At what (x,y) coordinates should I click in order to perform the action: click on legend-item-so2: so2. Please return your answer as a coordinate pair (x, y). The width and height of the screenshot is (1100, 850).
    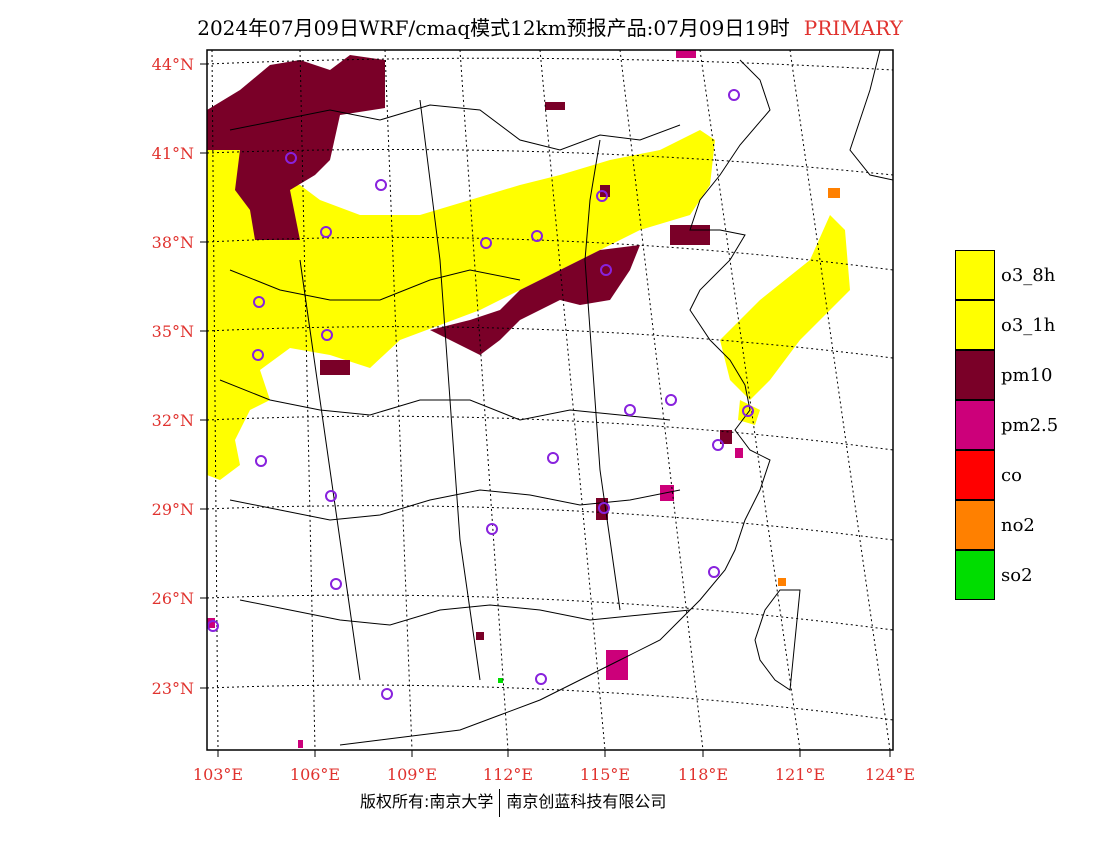
    Looking at the image, I should click on (1006, 575).